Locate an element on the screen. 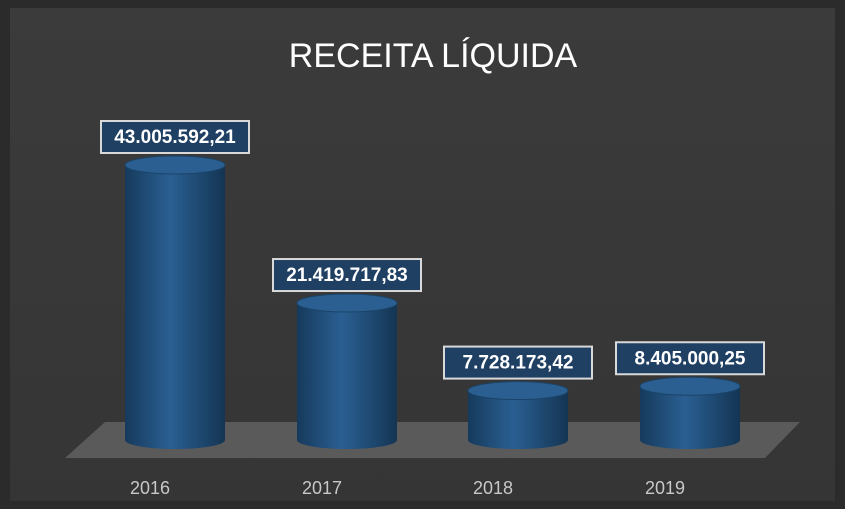 This screenshot has height=509, width=845. chart-title: RECEITA LÍQUIDA is located at coordinates (433, 56).